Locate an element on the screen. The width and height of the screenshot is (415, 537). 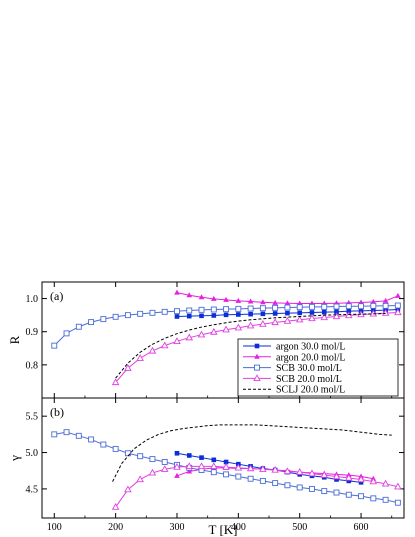
y-tick-label: 1.0 is located at coordinates (32, 299).